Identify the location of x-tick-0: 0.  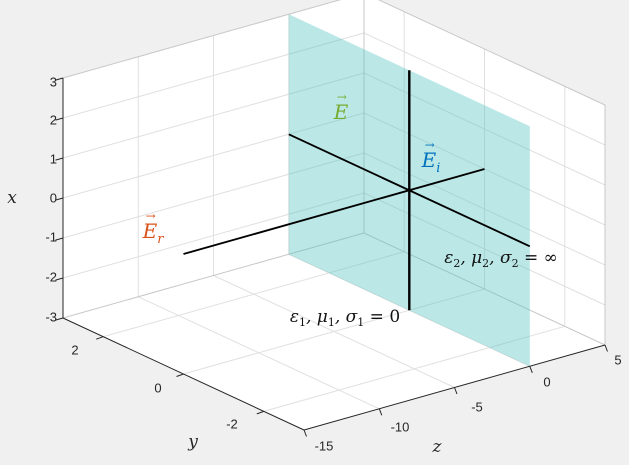
(53, 198).